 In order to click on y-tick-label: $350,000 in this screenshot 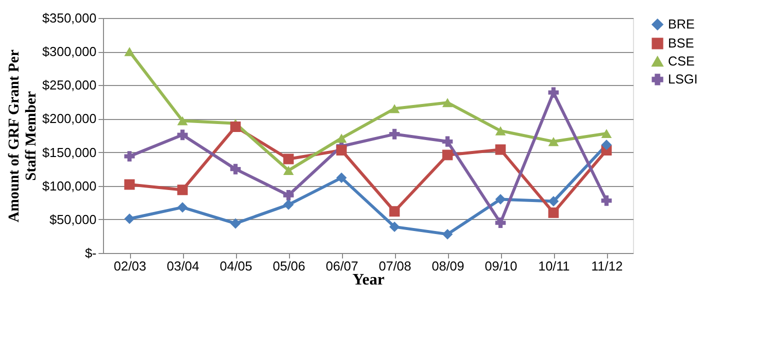, I will do `click(69, 18)`.